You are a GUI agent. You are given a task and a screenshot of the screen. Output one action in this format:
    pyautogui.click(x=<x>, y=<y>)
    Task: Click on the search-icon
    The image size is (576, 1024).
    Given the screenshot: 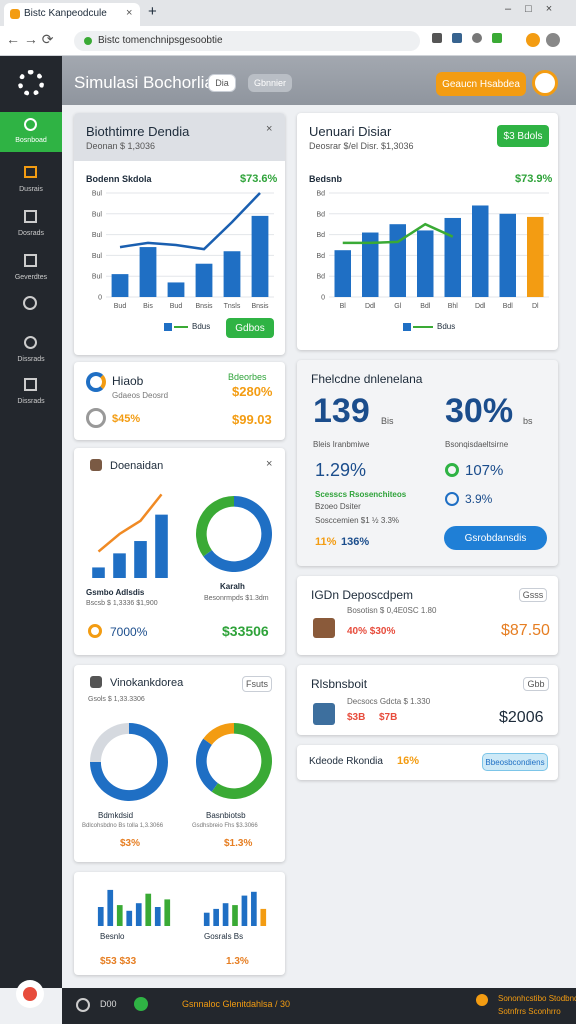 What is the action you would take?
    pyautogui.click(x=30, y=303)
    